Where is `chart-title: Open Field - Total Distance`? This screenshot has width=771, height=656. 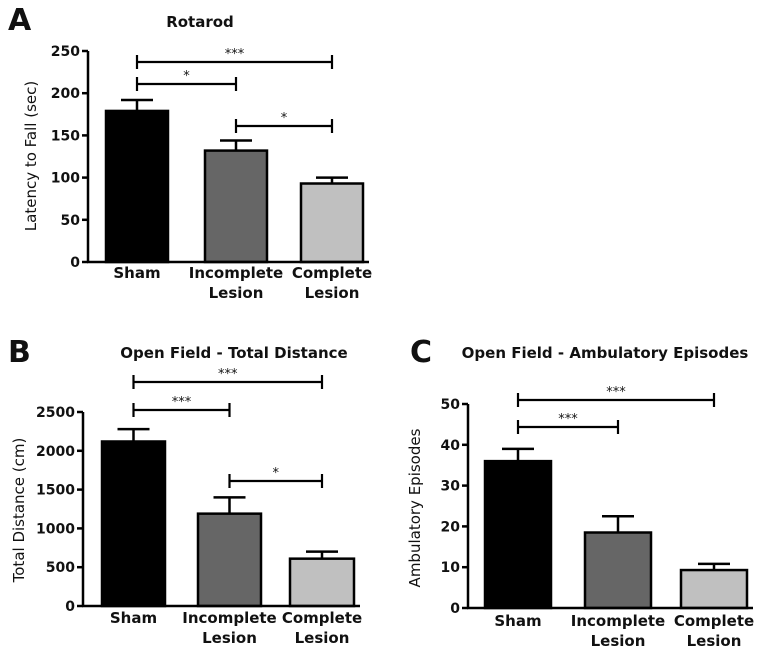 chart-title: Open Field - Total Distance is located at coordinates (233, 353).